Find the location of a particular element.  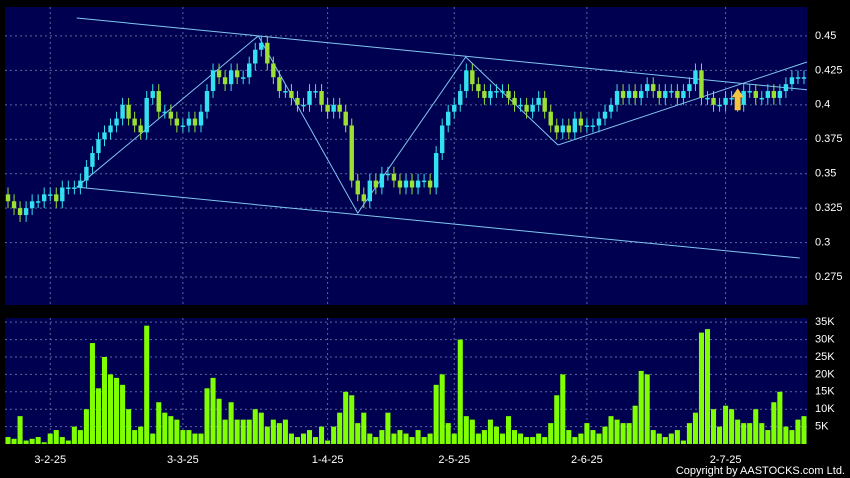

y-tick-label: 0.275 is located at coordinates (829, 277).